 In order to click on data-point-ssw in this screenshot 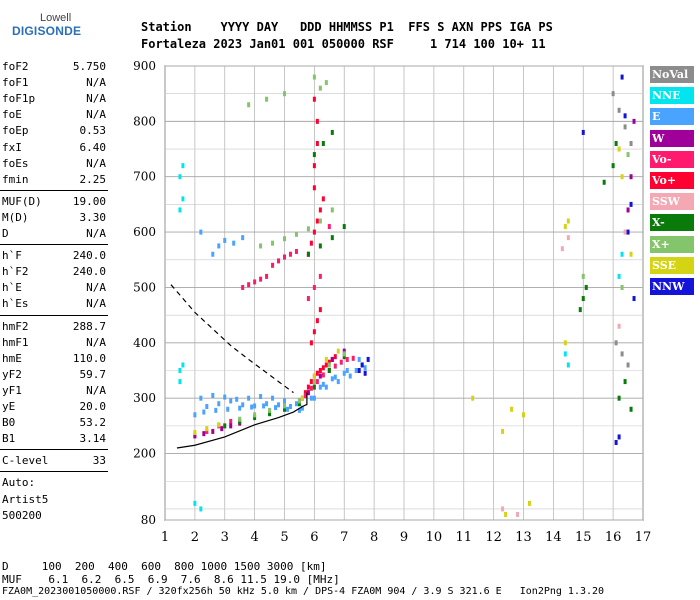, I will do `click(568, 238)`.